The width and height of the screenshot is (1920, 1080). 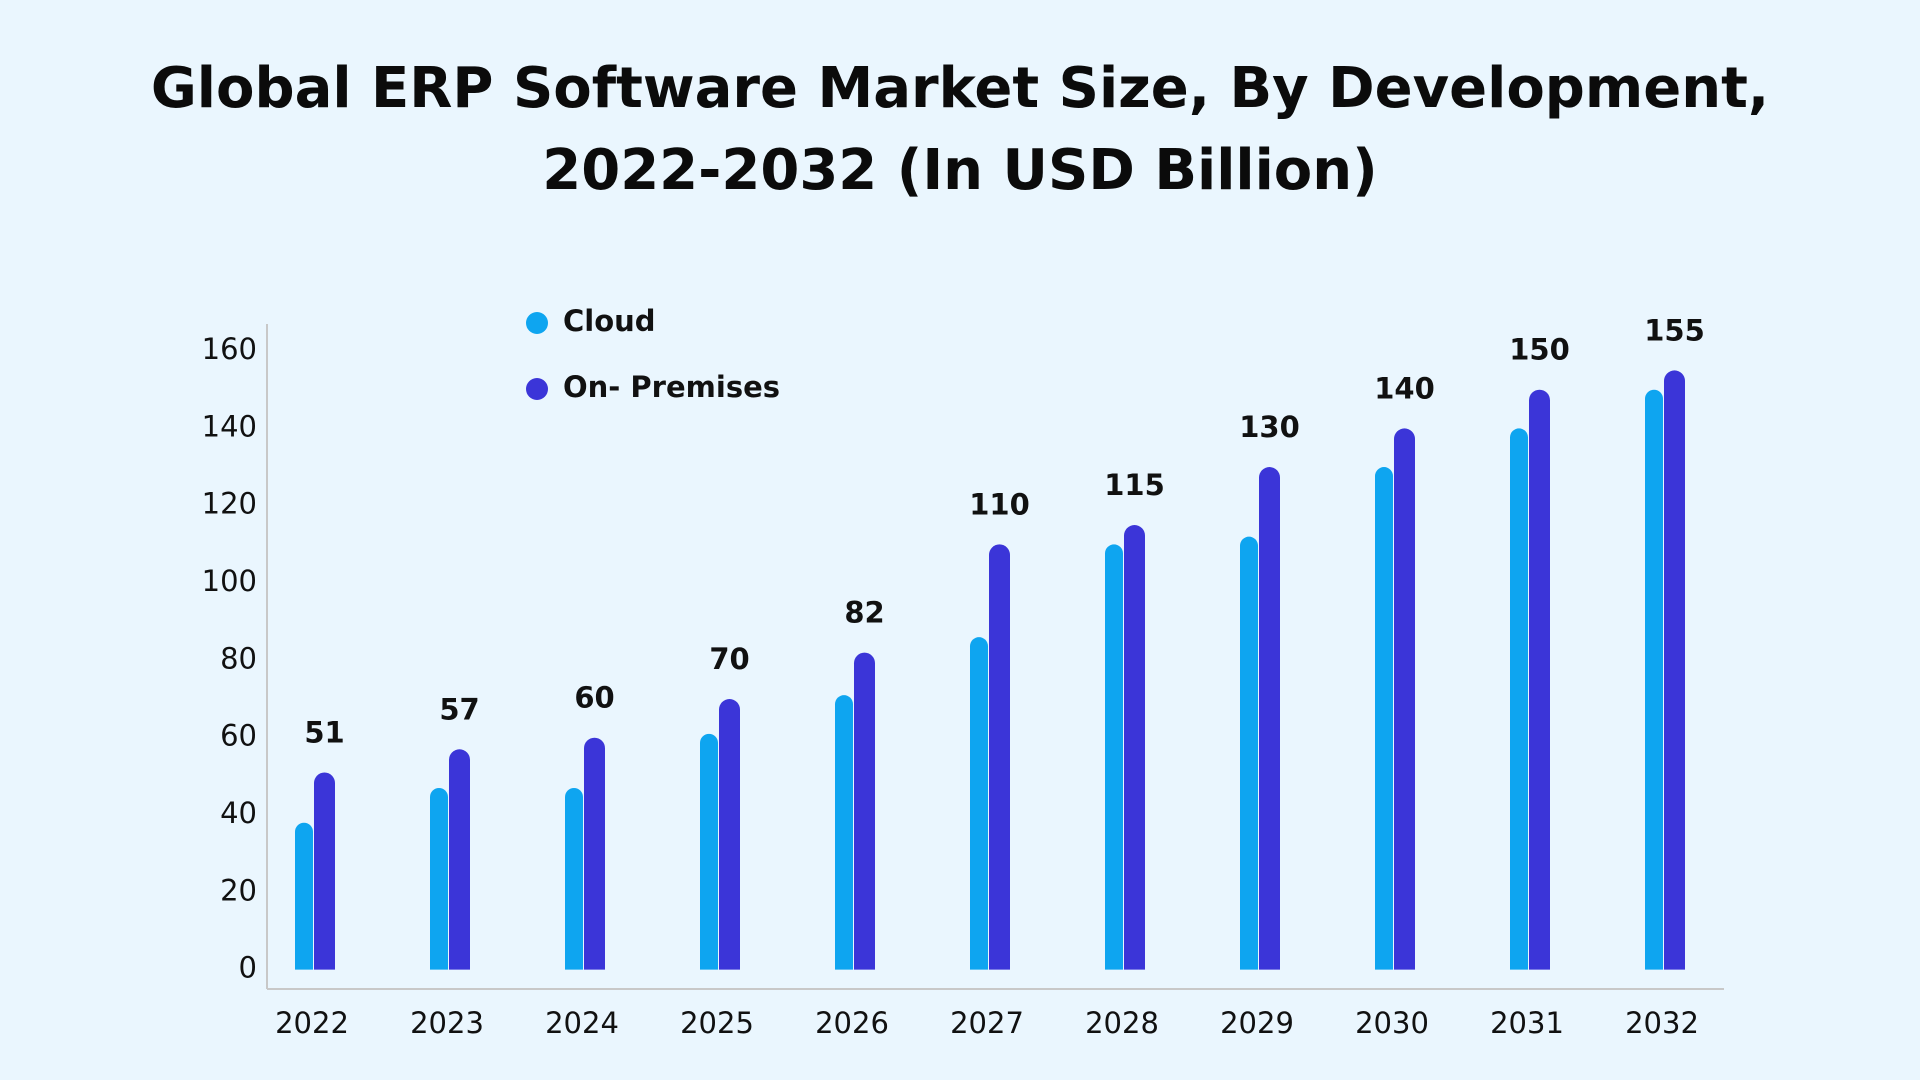 What do you see at coordinates (1674, 330) in the screenshot?
I see `data-label: 155` at bounding box center [1674, 330].